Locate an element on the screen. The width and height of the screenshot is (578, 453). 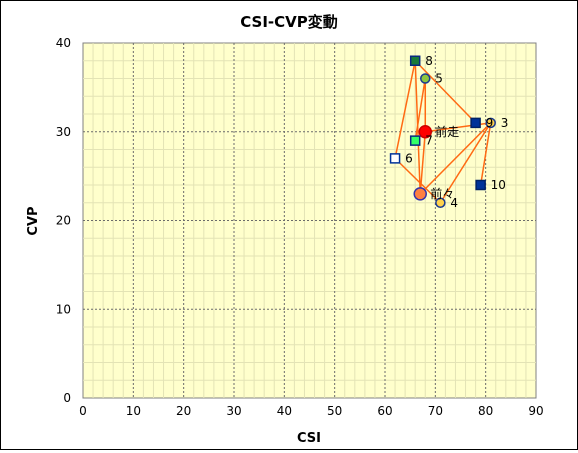
point-label: 5 is located at coordinates (439, 79).